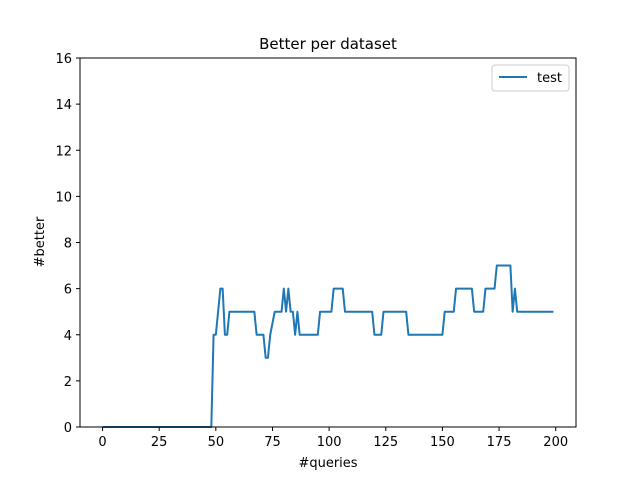  Describe the element at coordinates (327, 463) in the screenshot. I see `x-axis-label: #queries` at that location.